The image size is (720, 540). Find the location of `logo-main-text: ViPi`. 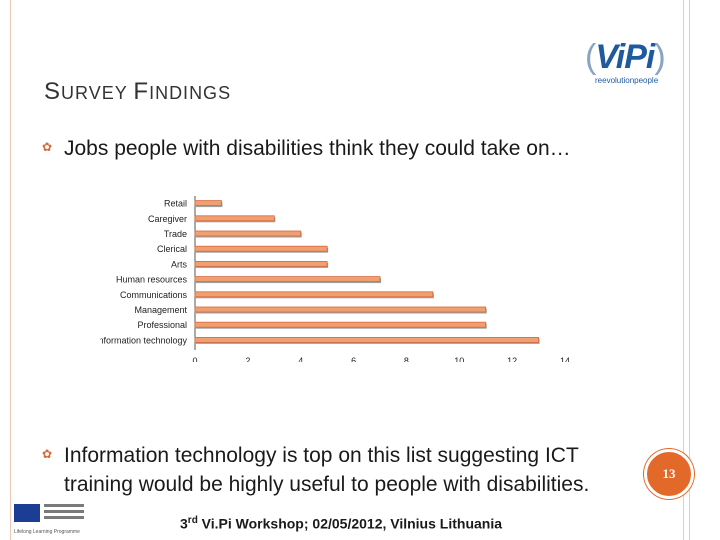

logo-main-text: ViPi is located at coordinates (625, 57).